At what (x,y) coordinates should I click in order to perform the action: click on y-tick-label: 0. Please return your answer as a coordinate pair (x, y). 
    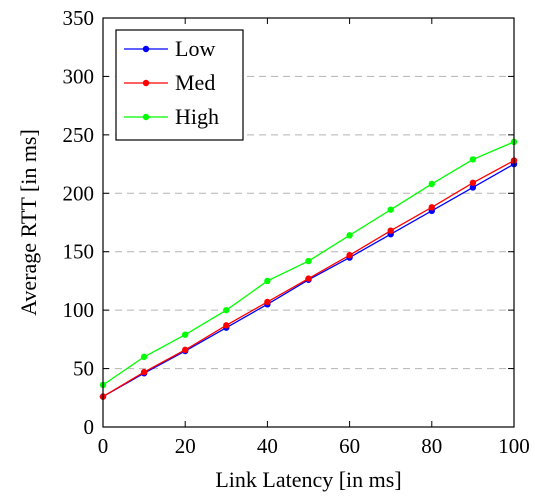
    Looking at the image, I should click on (89, 427).